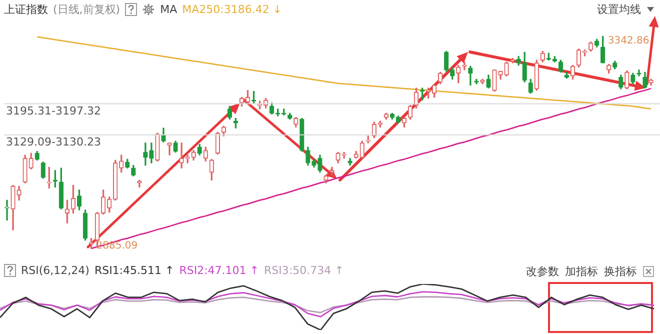  Describe the element at coordinates (581, 271) in the screenshot. I see `text: 加指标` at that location.